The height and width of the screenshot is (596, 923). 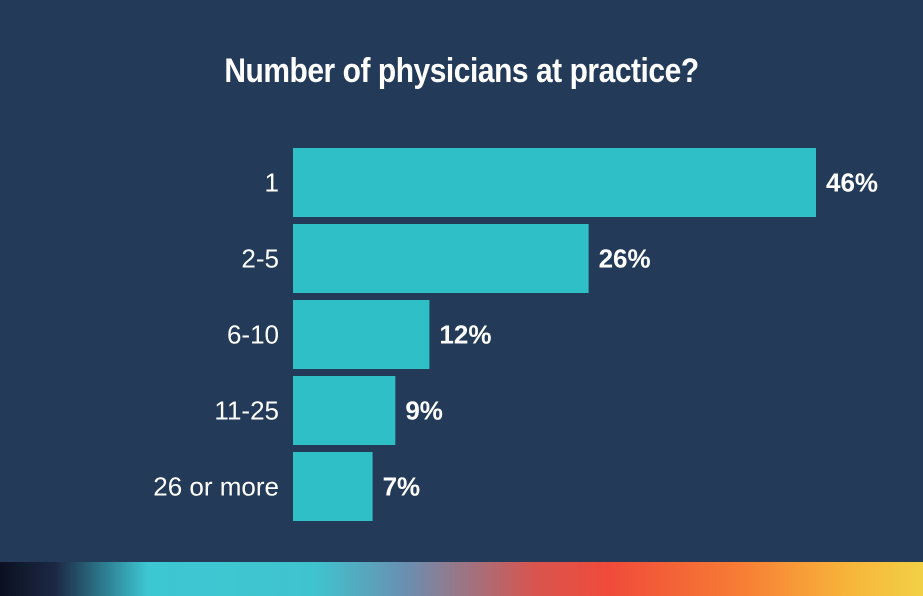 What do you see at coordinates (216, 487) in the screenshot?
I see `category-label: 26 or more` at bounding box center [216, 487].